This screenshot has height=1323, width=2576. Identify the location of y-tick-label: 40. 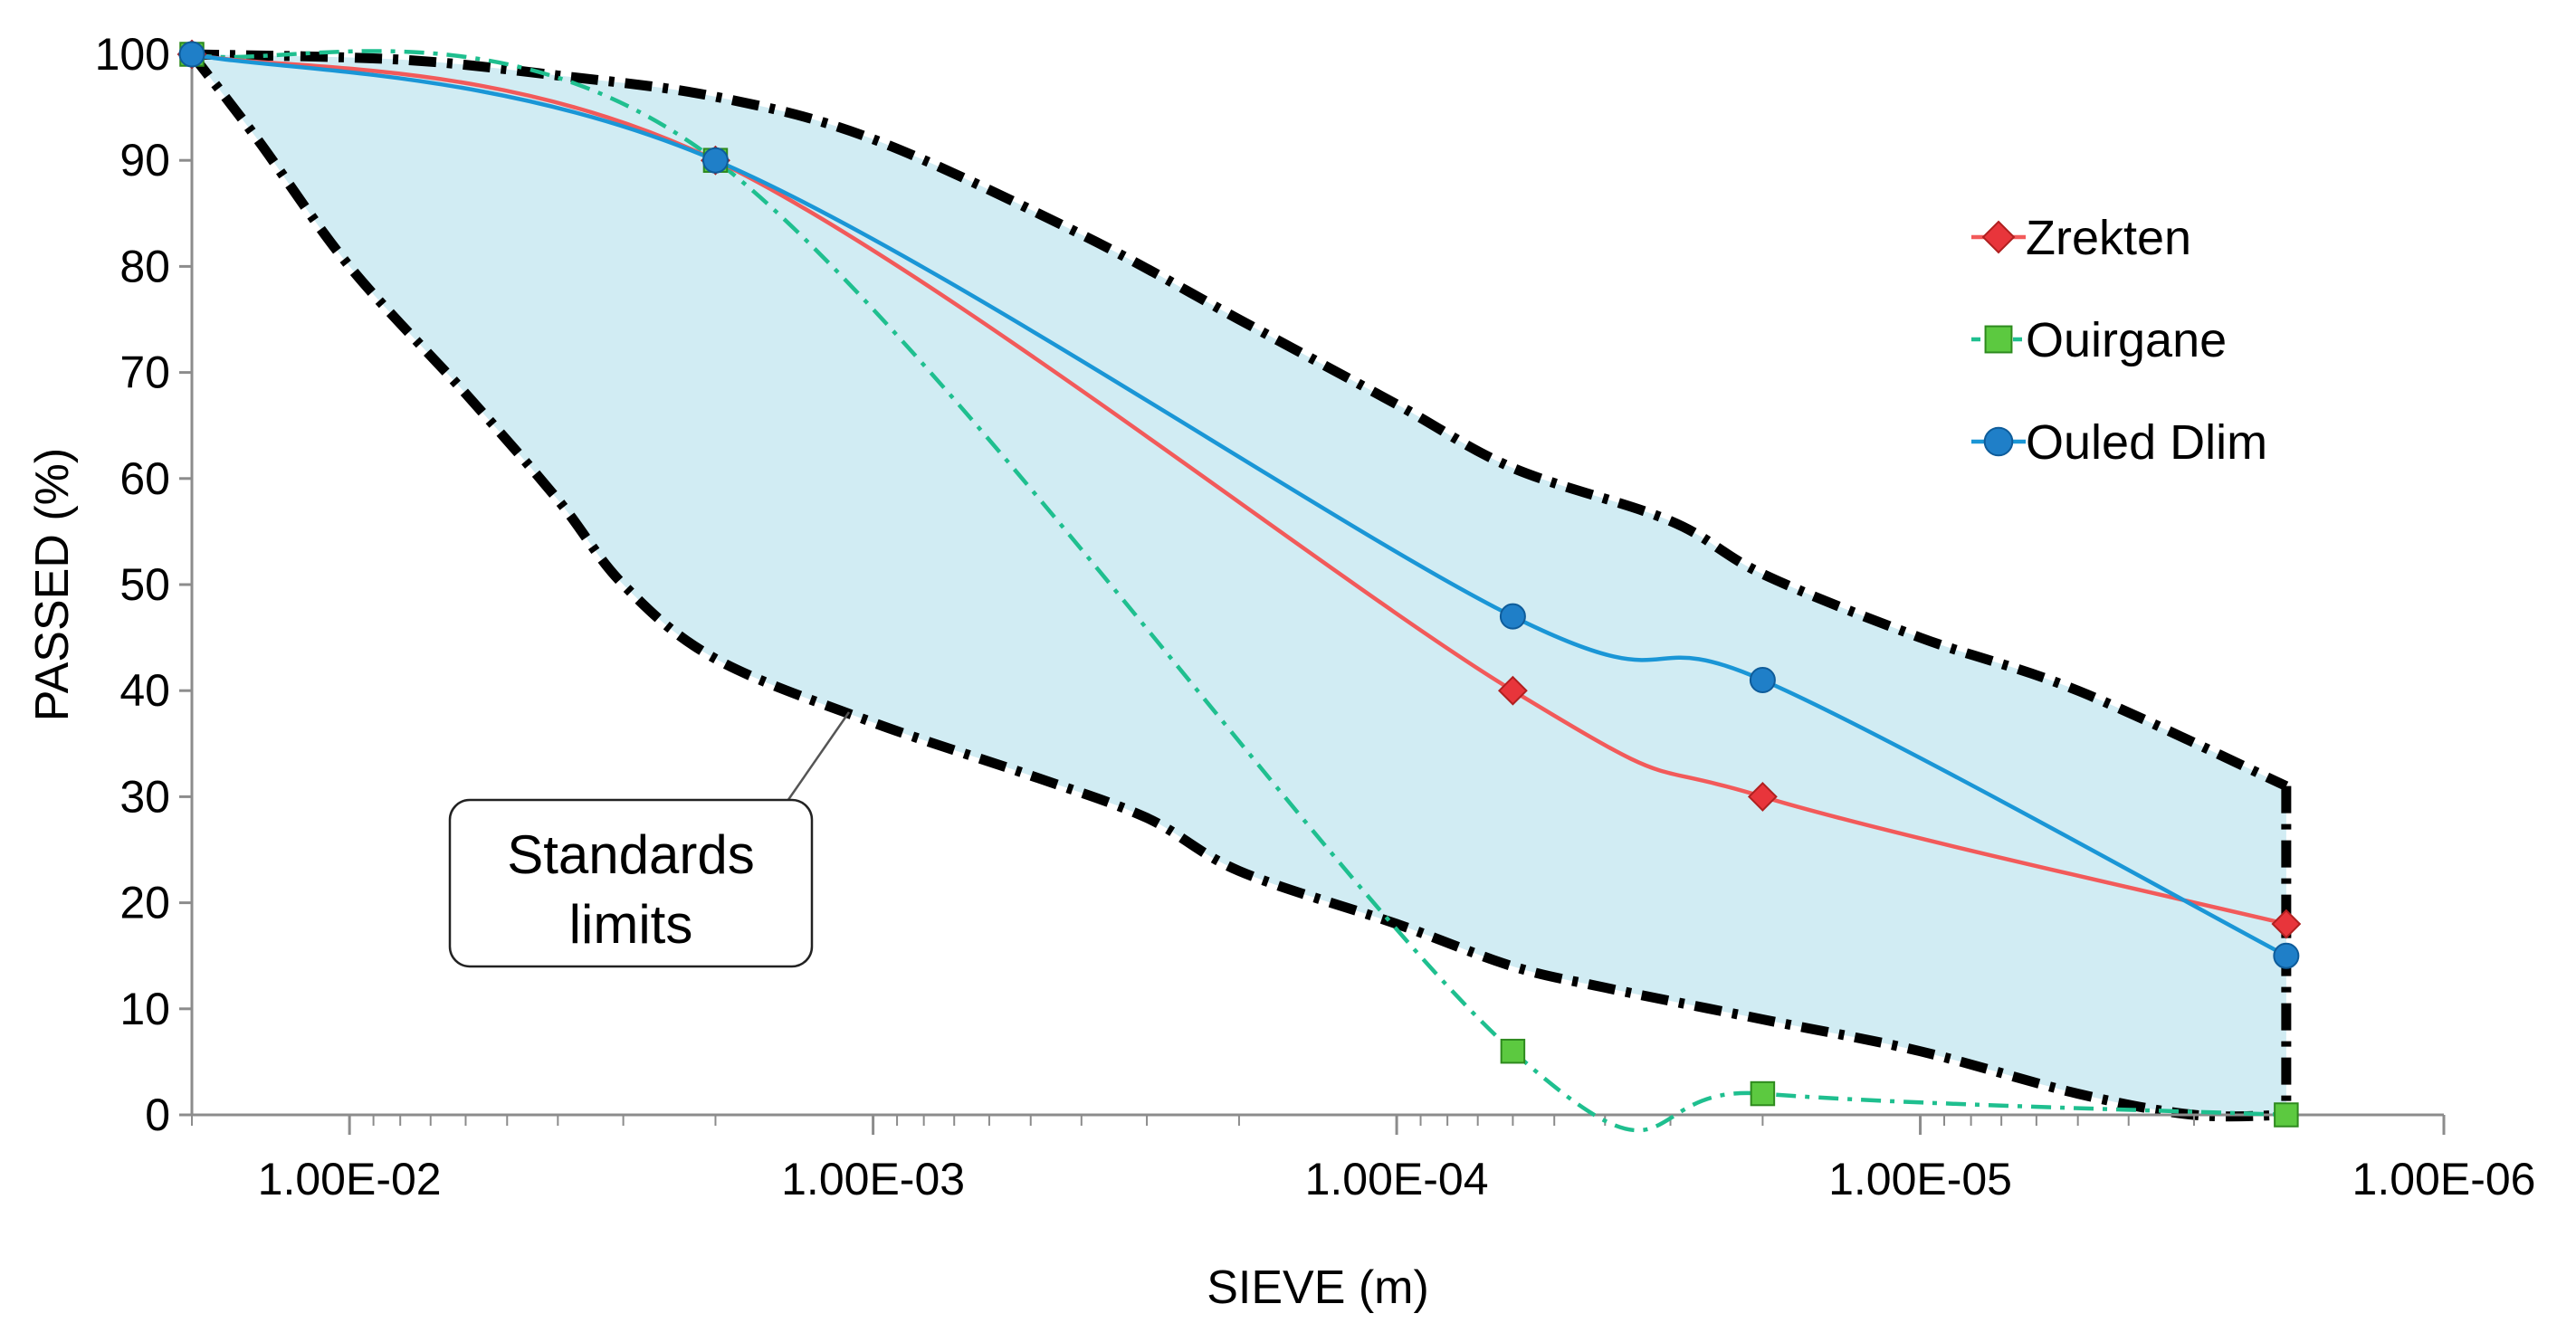
(145, 690).